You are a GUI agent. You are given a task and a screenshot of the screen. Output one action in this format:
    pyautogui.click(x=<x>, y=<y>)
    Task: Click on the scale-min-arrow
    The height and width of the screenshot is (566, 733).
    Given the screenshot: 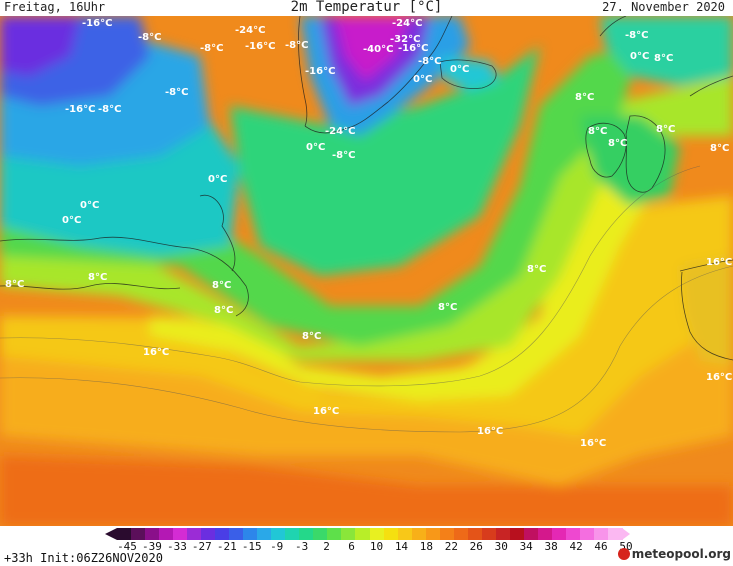 What is the action you would take?
    pyautogui.click(x=111, y=534)
    